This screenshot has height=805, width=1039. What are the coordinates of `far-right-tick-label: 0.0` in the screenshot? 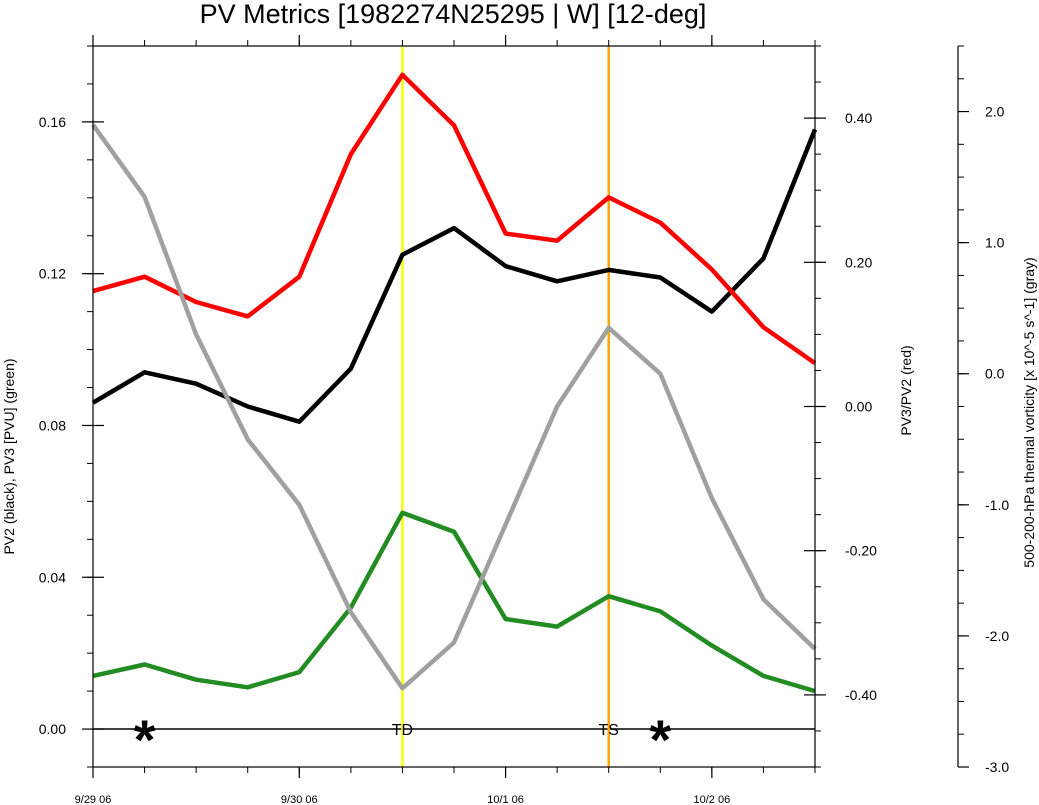 It's located at (995, 374).